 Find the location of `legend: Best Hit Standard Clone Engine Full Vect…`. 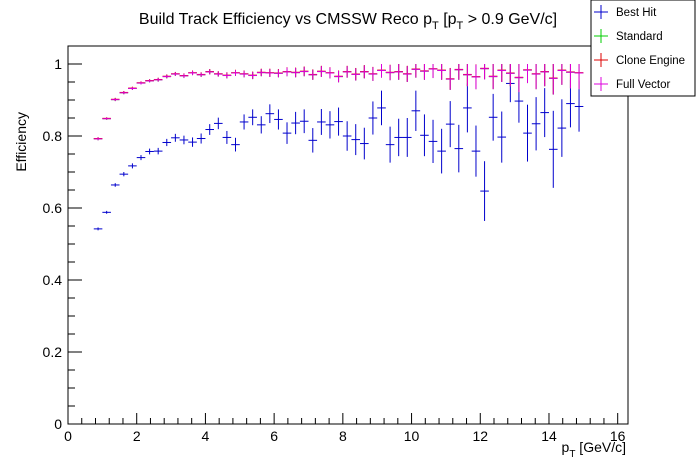

legend: Best Hit Standard Clone Engine Full Vect… is located at coordinates (643, 48).